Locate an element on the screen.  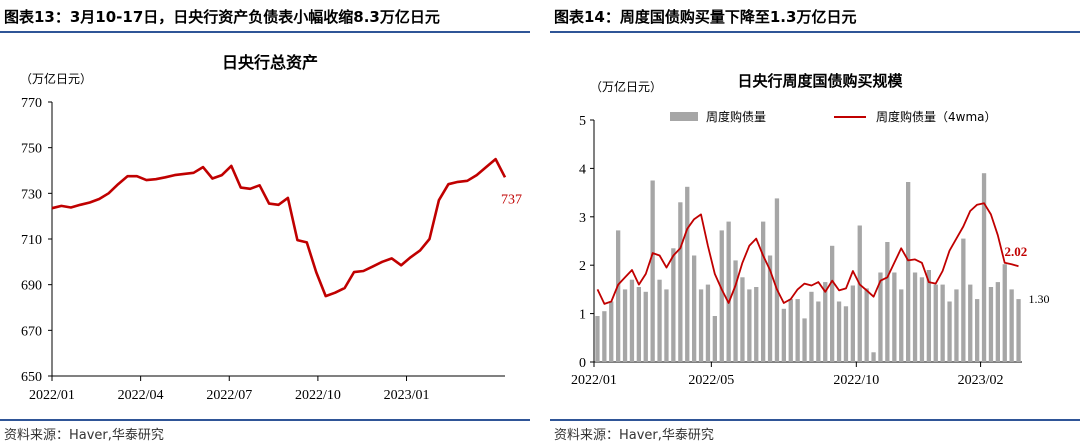
y-tick-label: 710 is located at coordinates (31, 240).